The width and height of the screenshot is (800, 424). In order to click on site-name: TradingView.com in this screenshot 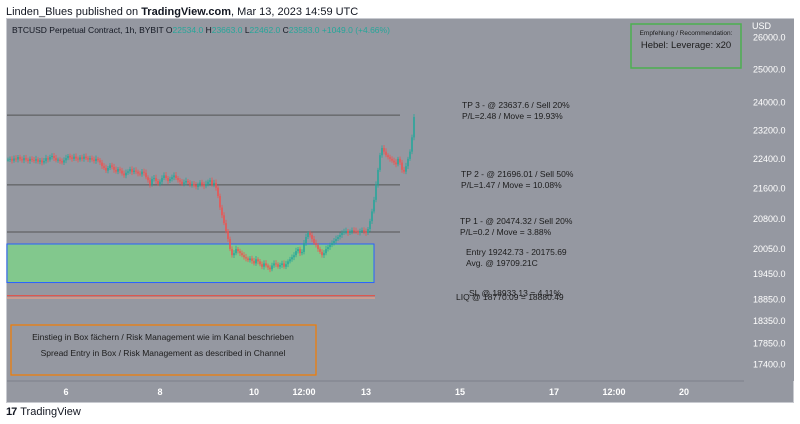, I will do `click(186, 12)`.